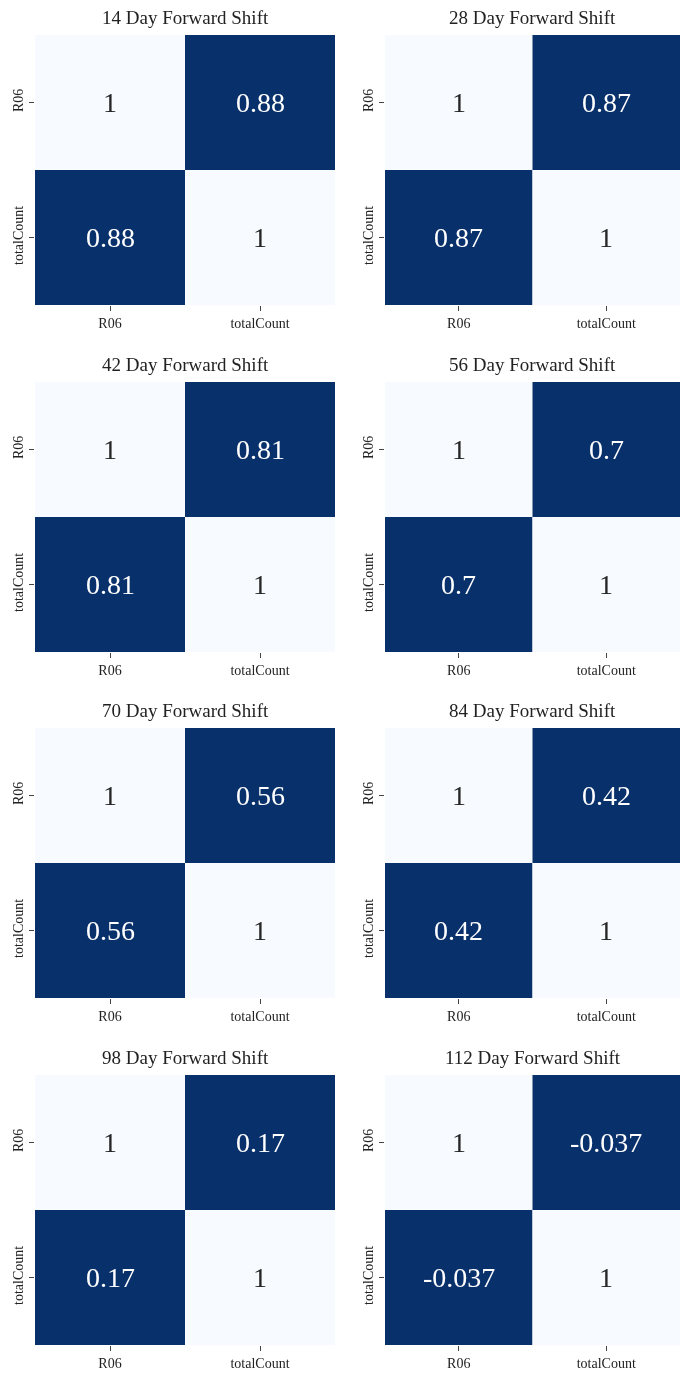 Image resolution: width=683 pixels, height=1374 pixels. I want to click on chart-title: 70 Day Forward Shift, so click(185, 710).